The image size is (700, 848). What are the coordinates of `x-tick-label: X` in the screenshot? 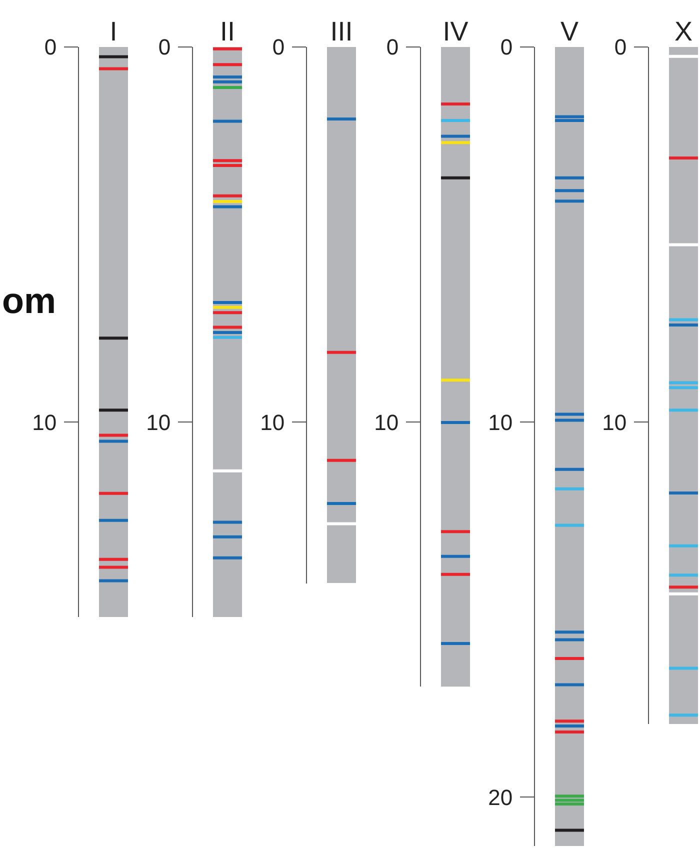 It's located at (683, 31).